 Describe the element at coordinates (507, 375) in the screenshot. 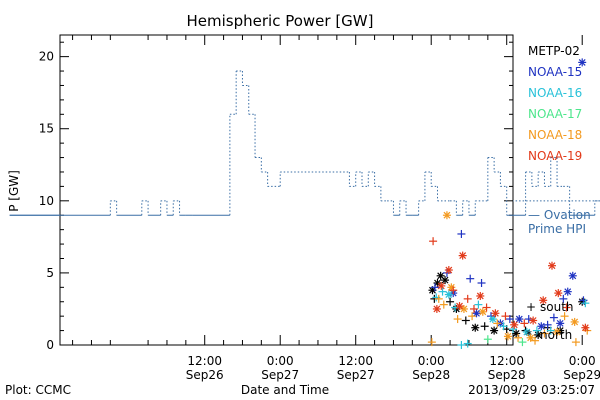

I see `x-tick-date-label: Sep28` at that location.